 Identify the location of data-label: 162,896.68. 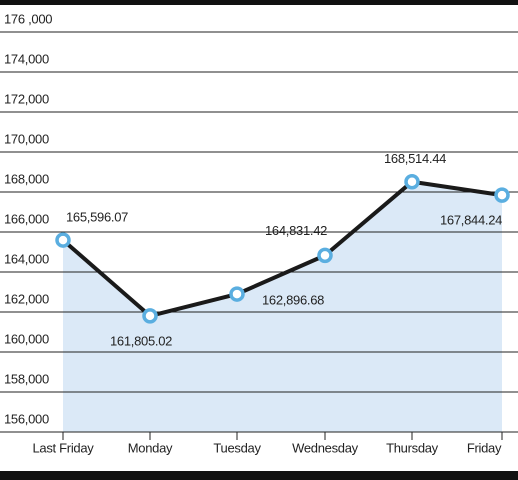
(293, 300).